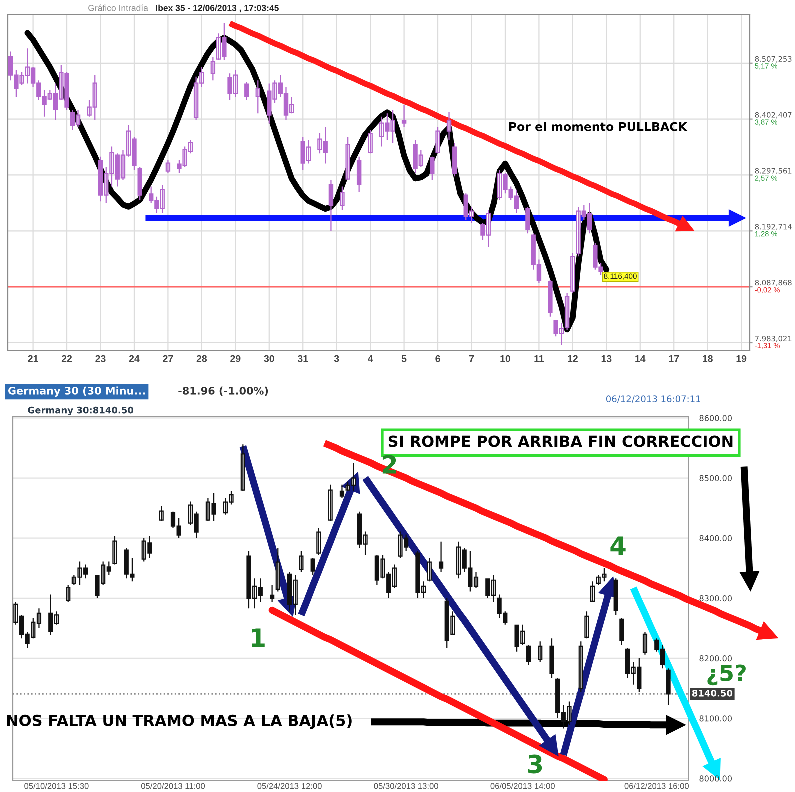 This screenshot has width=795, height=792. What do you see at coordinates (716, 598) in the screenshot?
I see `y-tick-label: 8300.00` at bounding box center [716, 598].